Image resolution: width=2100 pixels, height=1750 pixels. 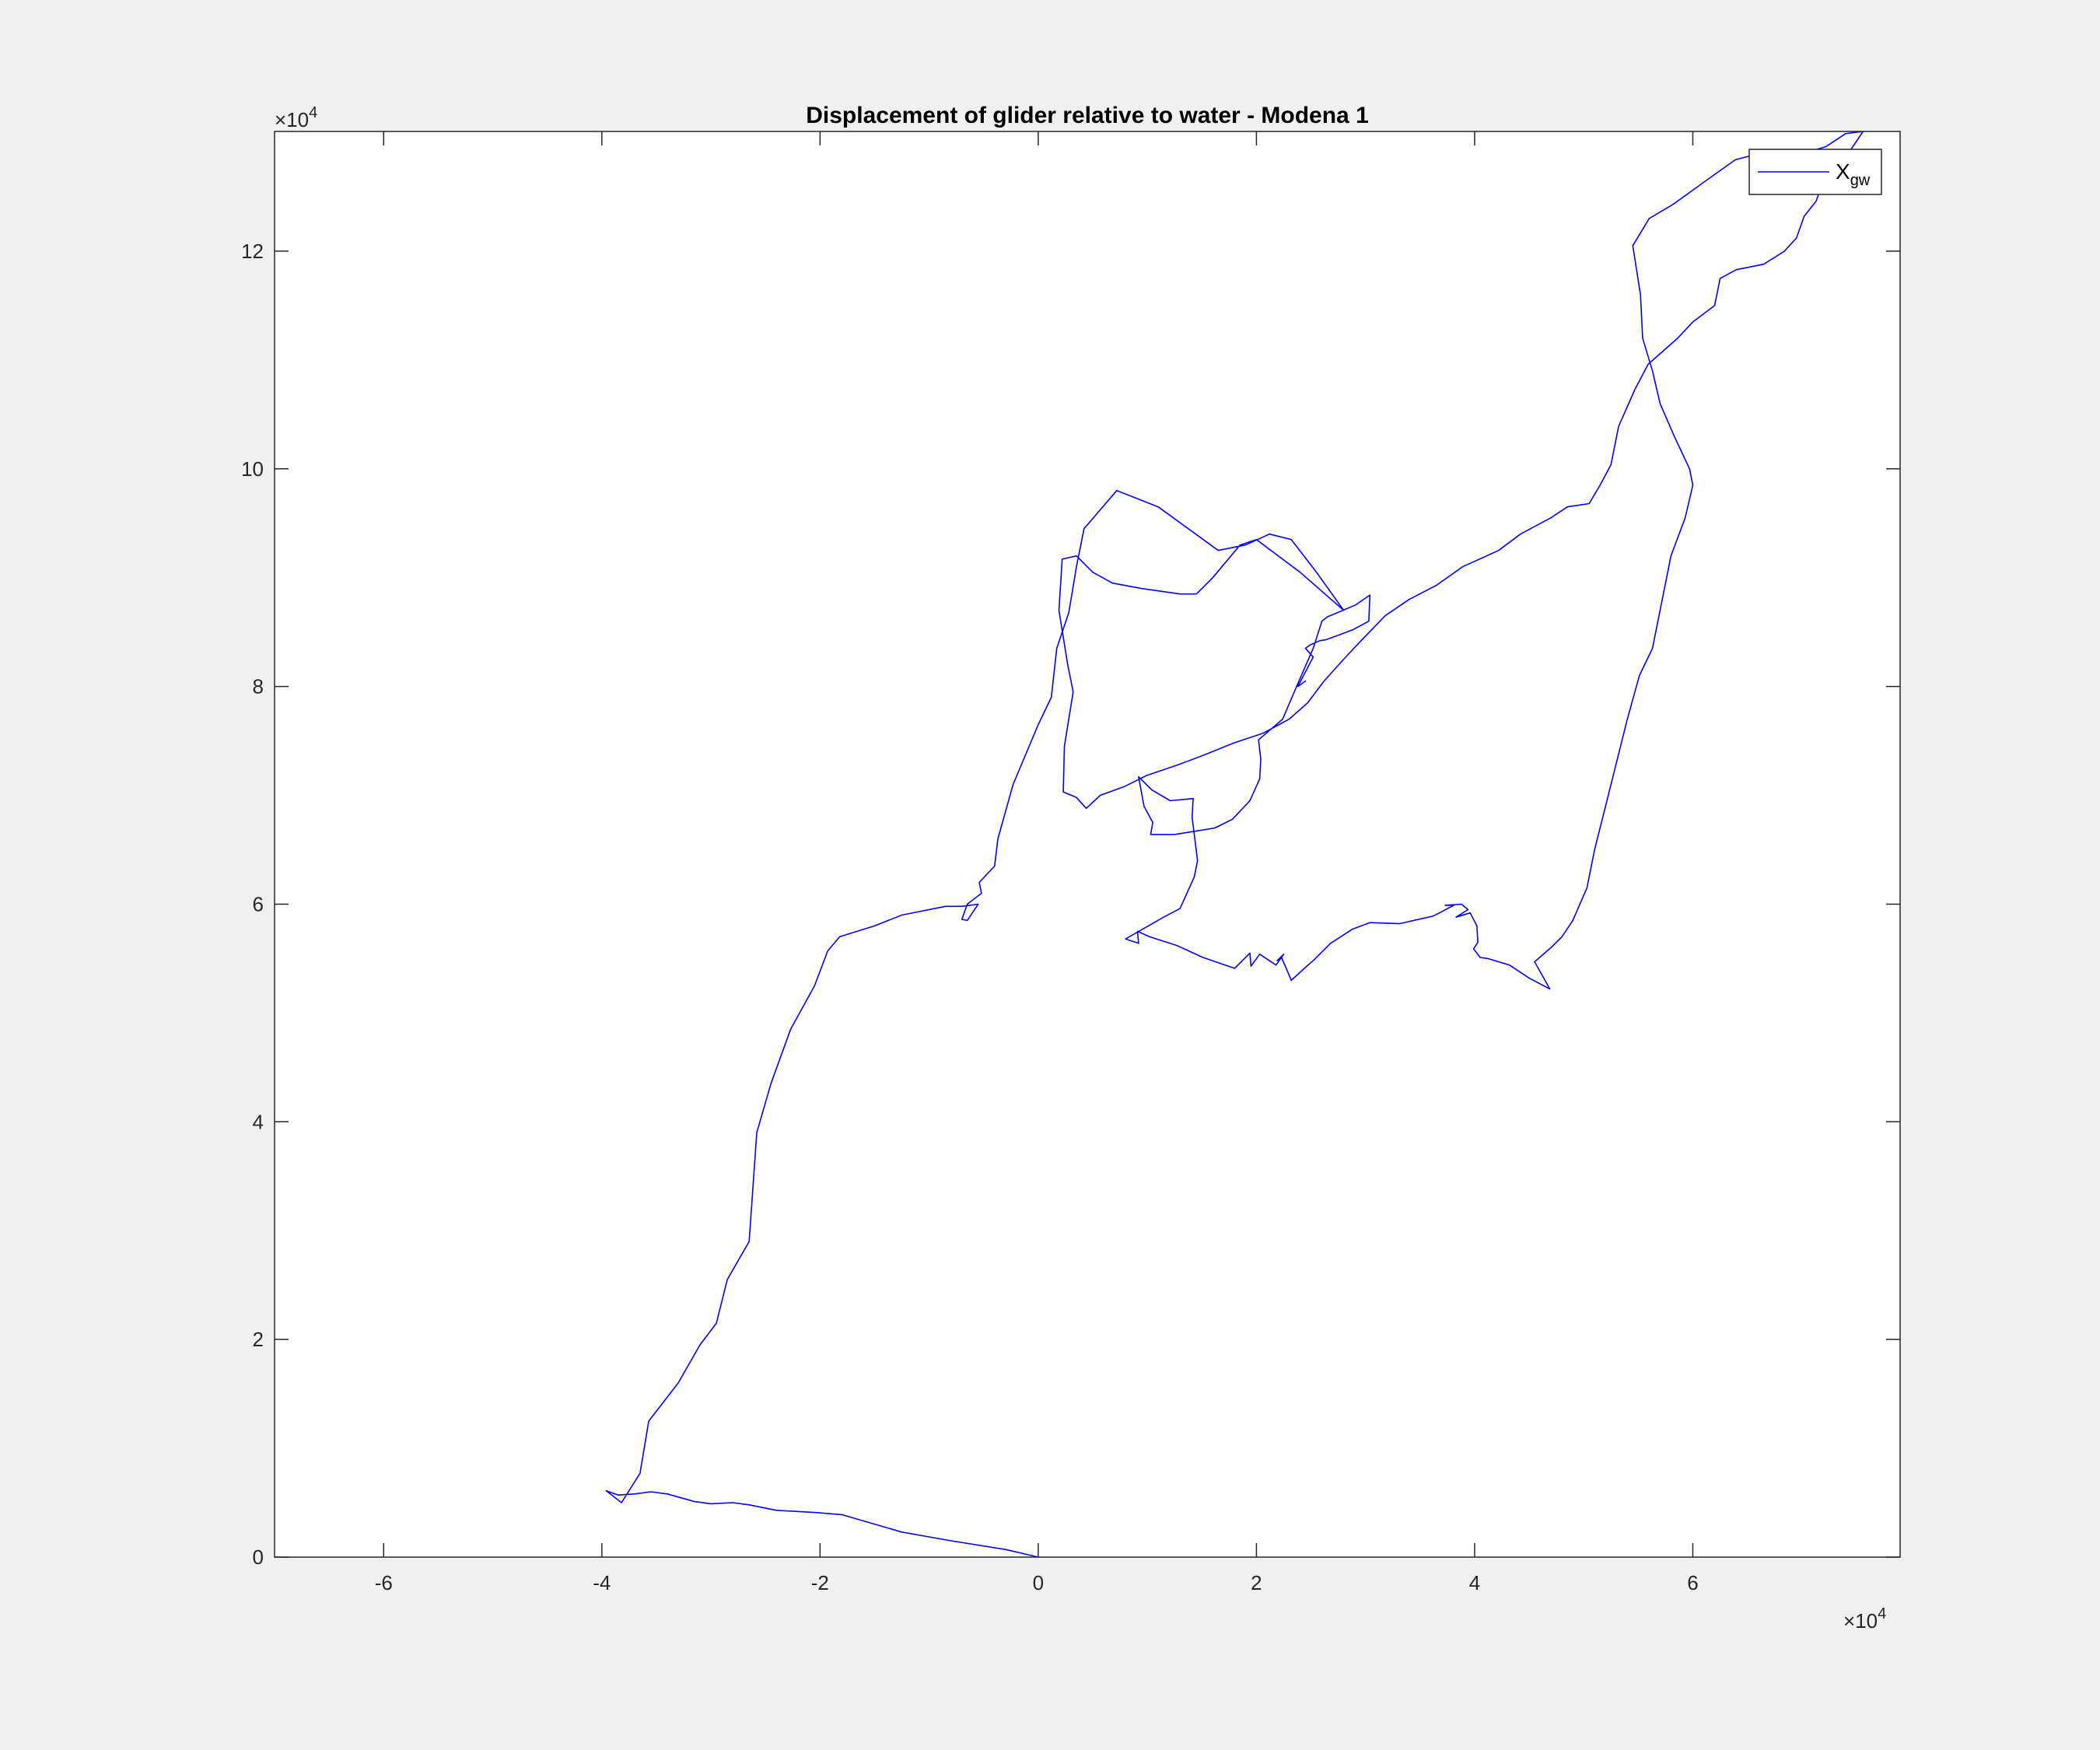 What do you see at coordinates (820, 1583) in the screenshot?
I see `x-tick-label: -2` at bounding box center [820, 1583].